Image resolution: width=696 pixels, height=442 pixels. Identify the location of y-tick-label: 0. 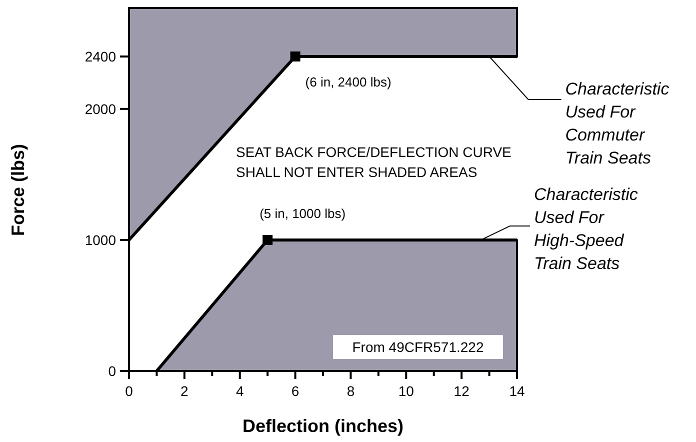
(112, 371).